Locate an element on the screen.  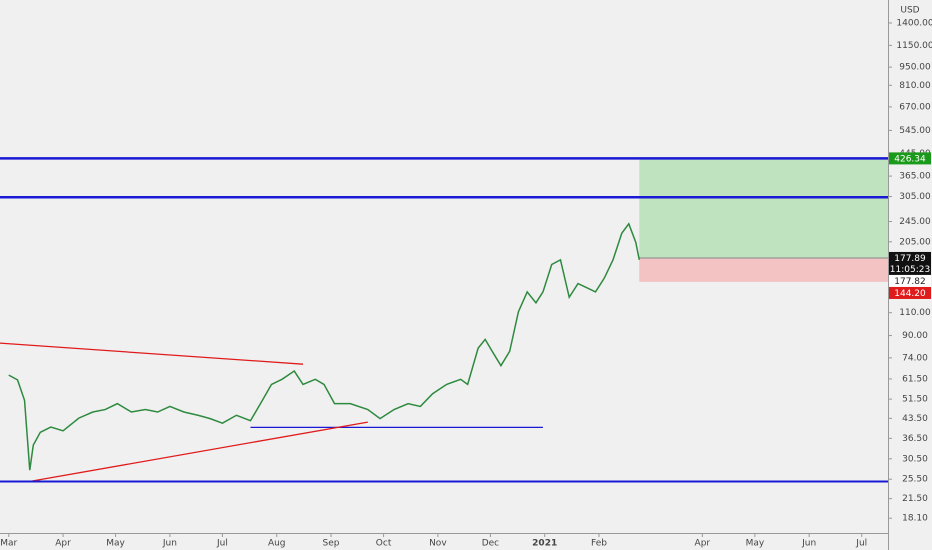
entry-tag-bg is located at coordinates (910, 280).